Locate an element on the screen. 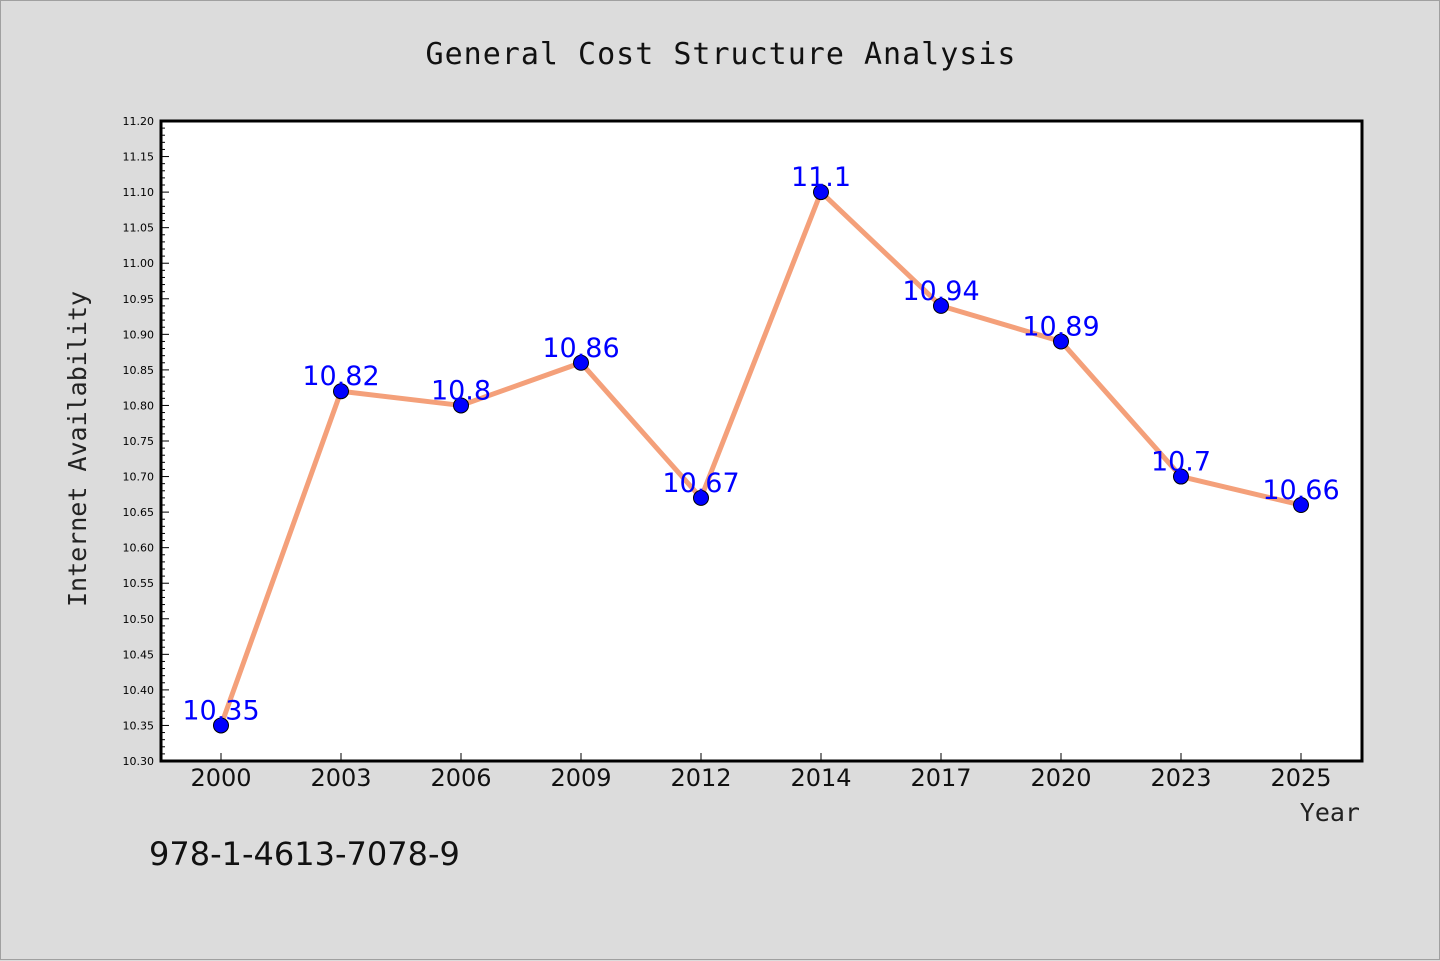 This screenshot has height=961, width=1440. y-tick-label: 11.10 is located at coordinates (139, 192).